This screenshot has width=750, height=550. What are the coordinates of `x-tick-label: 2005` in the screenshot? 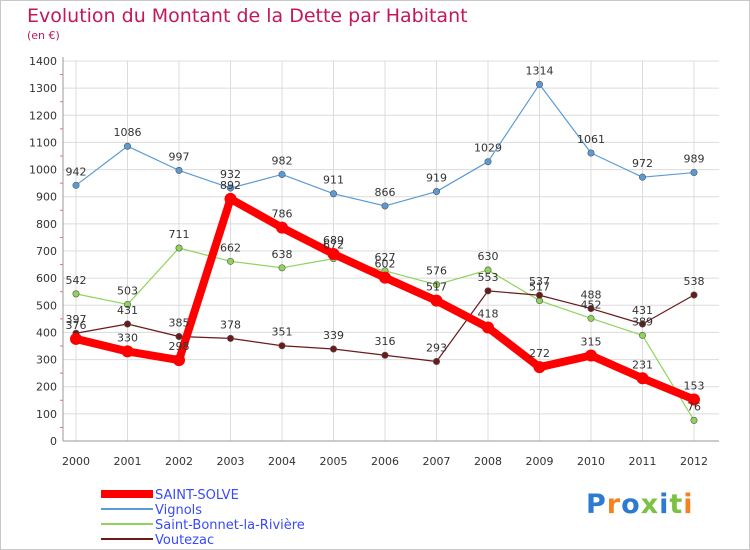 It's located at (334, 461).